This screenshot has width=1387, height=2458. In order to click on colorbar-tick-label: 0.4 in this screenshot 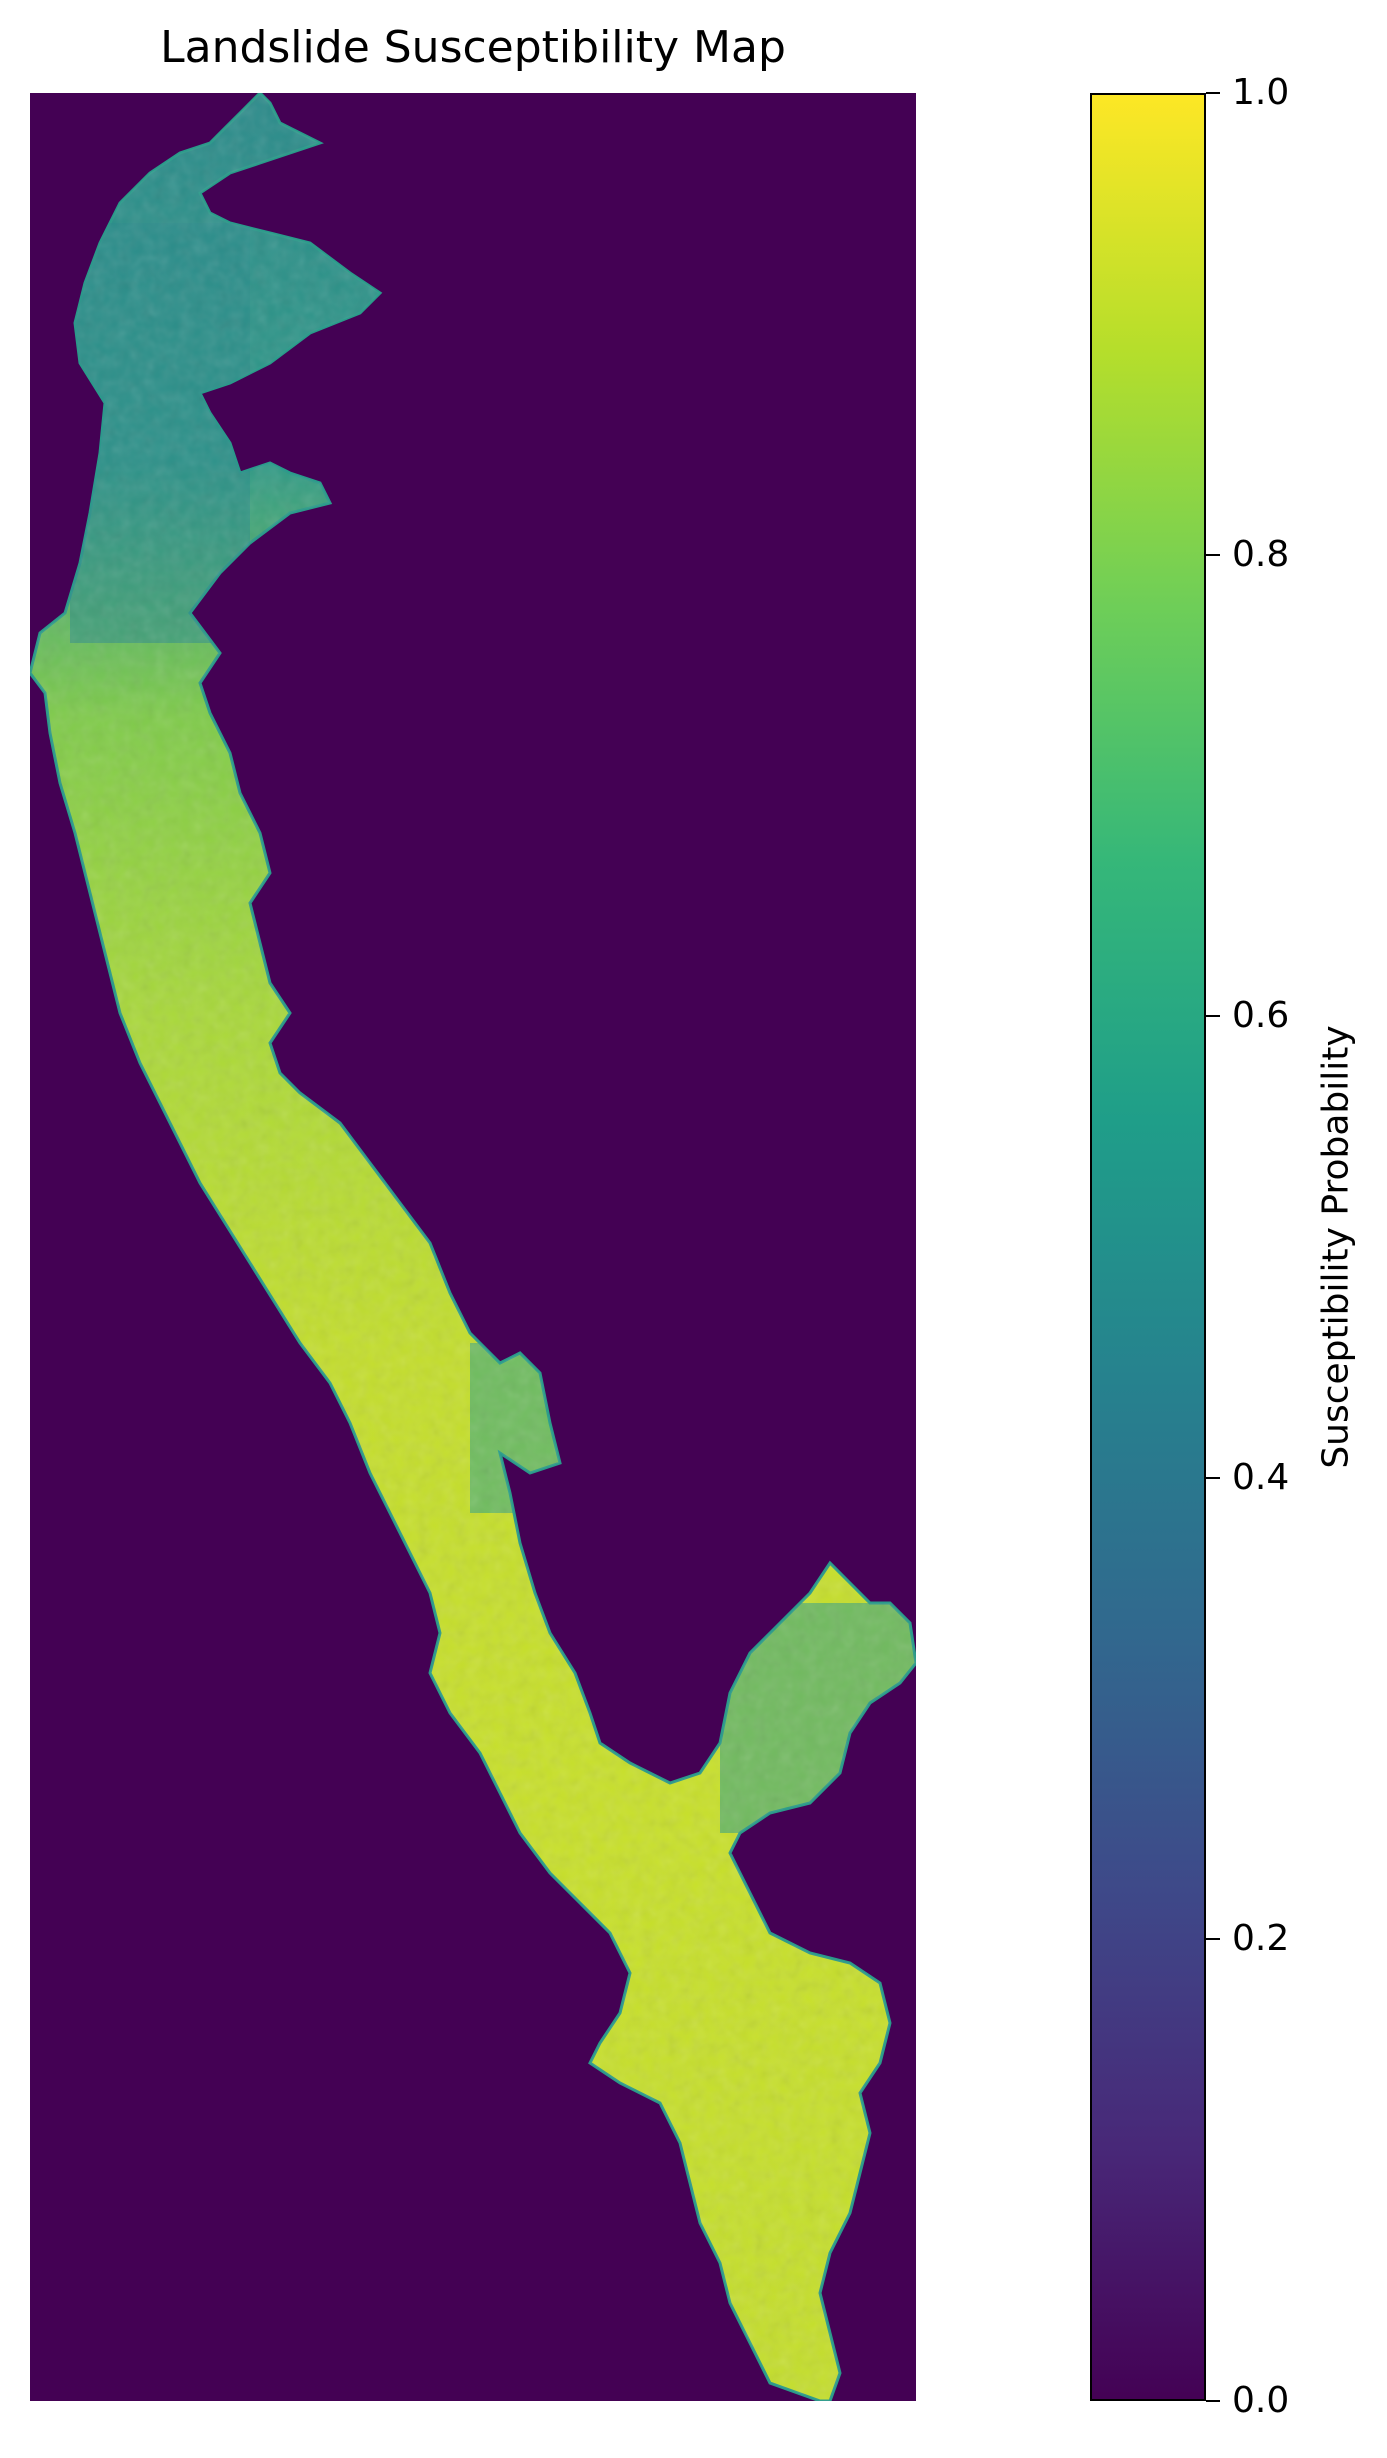, I will do `click(1261, 1477)`.